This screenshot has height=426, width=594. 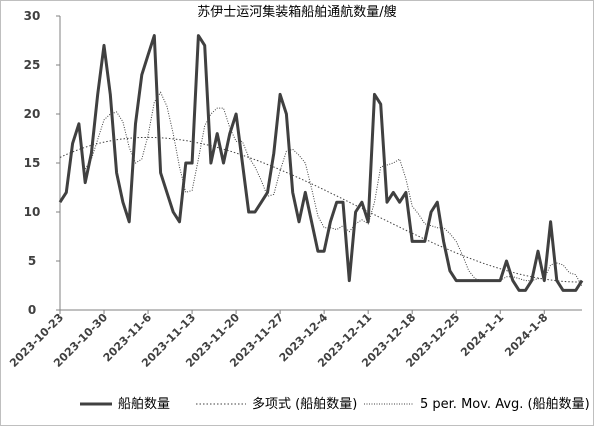 I want to click on y-tick-label: 10, so click(x=32, y=212).